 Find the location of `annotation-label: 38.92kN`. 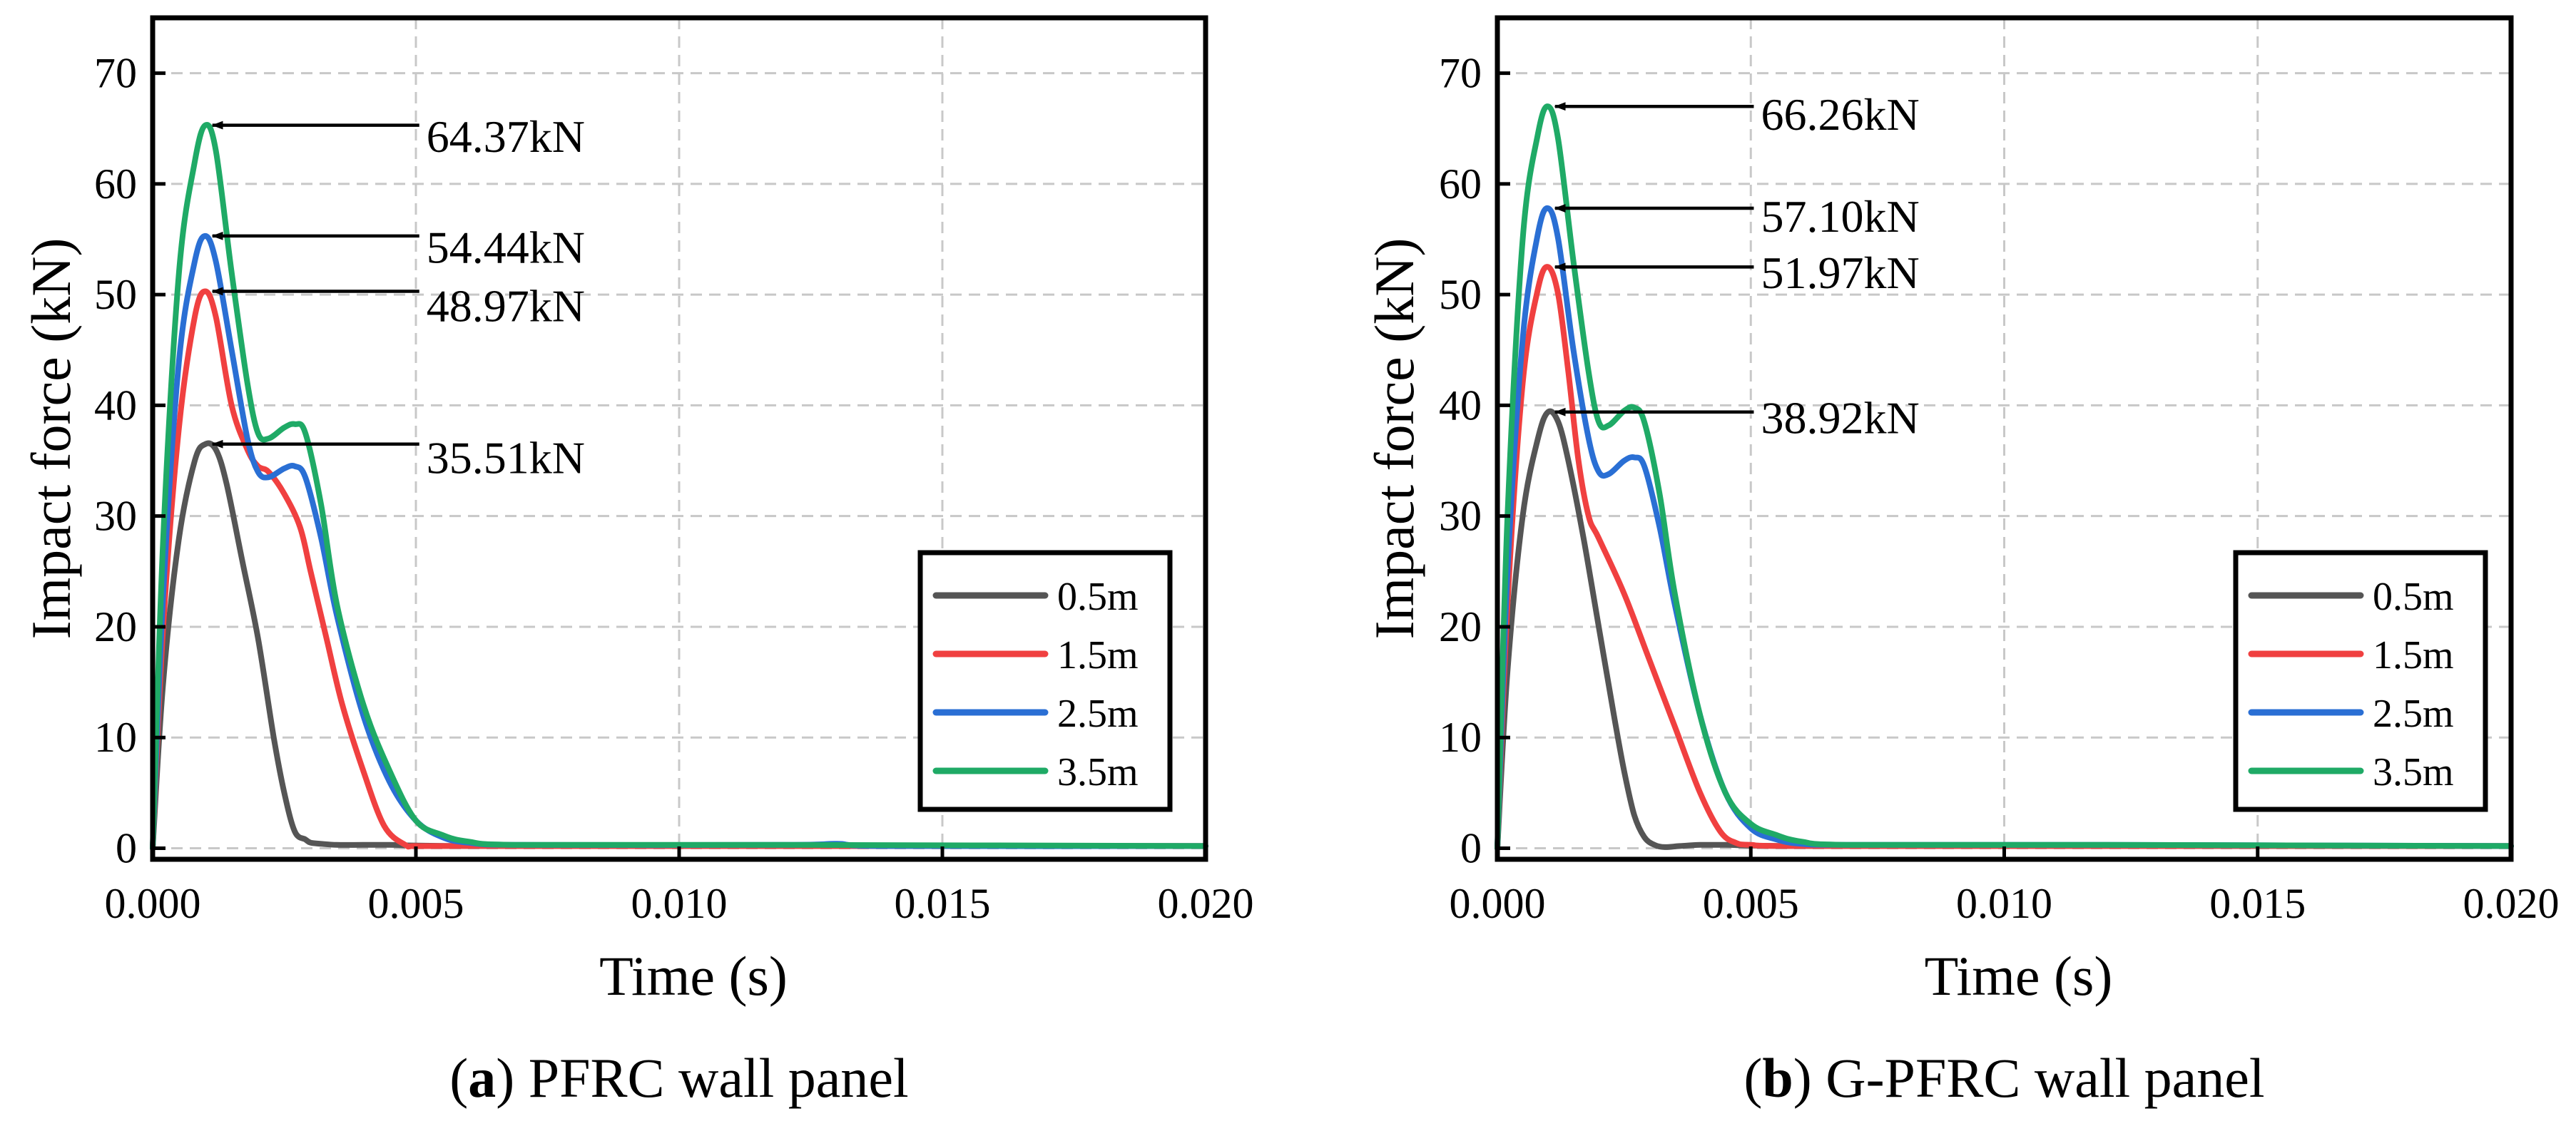

annotation-label: 38.92kN is located at coordinates (1840, 418).